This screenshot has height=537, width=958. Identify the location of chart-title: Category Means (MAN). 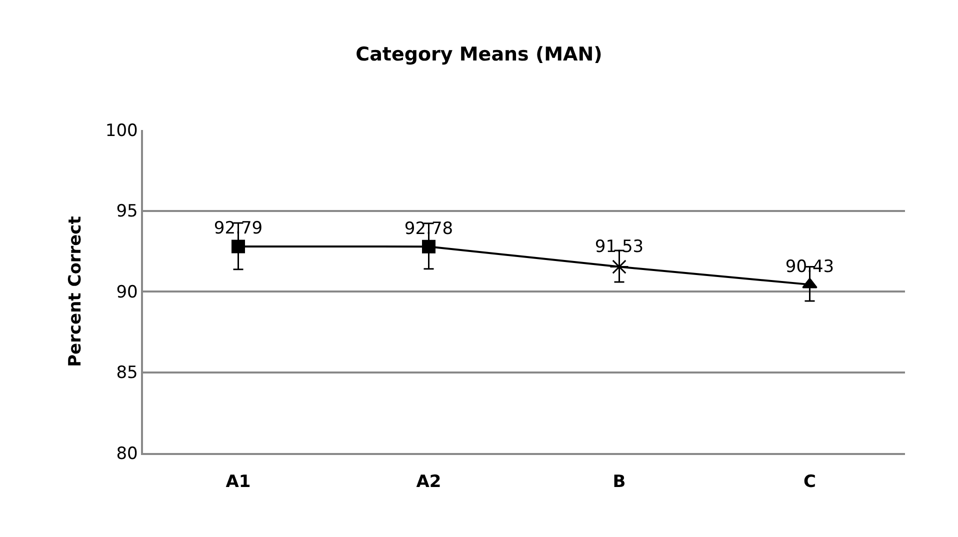
(479, 54).